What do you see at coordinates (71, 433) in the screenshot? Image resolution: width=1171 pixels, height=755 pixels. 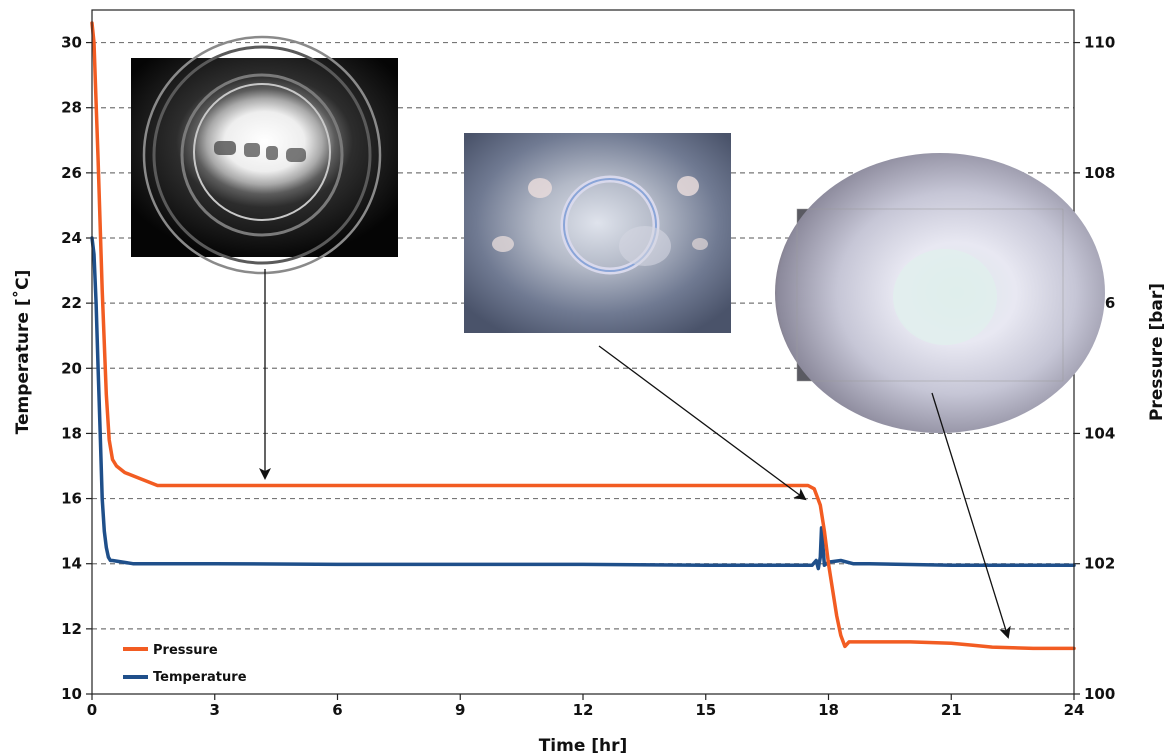 I see `y-left-tick-label: 18` at bounding box center [71, 433].